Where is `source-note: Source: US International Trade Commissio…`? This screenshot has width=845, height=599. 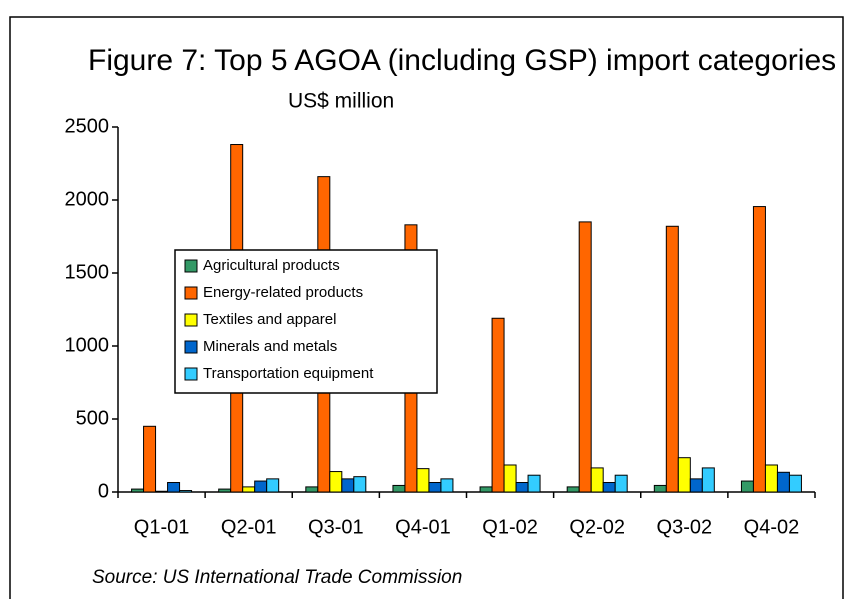 source-note: Source: US International Trade Commissio… is located at coordinates (277, 577).